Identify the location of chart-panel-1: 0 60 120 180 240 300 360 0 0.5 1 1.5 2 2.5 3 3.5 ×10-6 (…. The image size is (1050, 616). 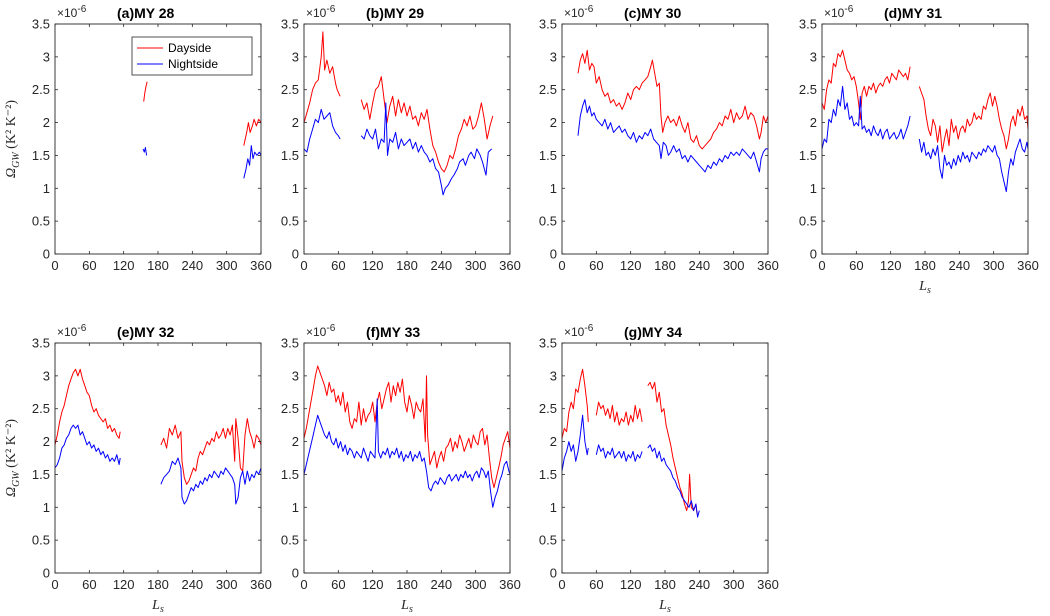
(138, 138).